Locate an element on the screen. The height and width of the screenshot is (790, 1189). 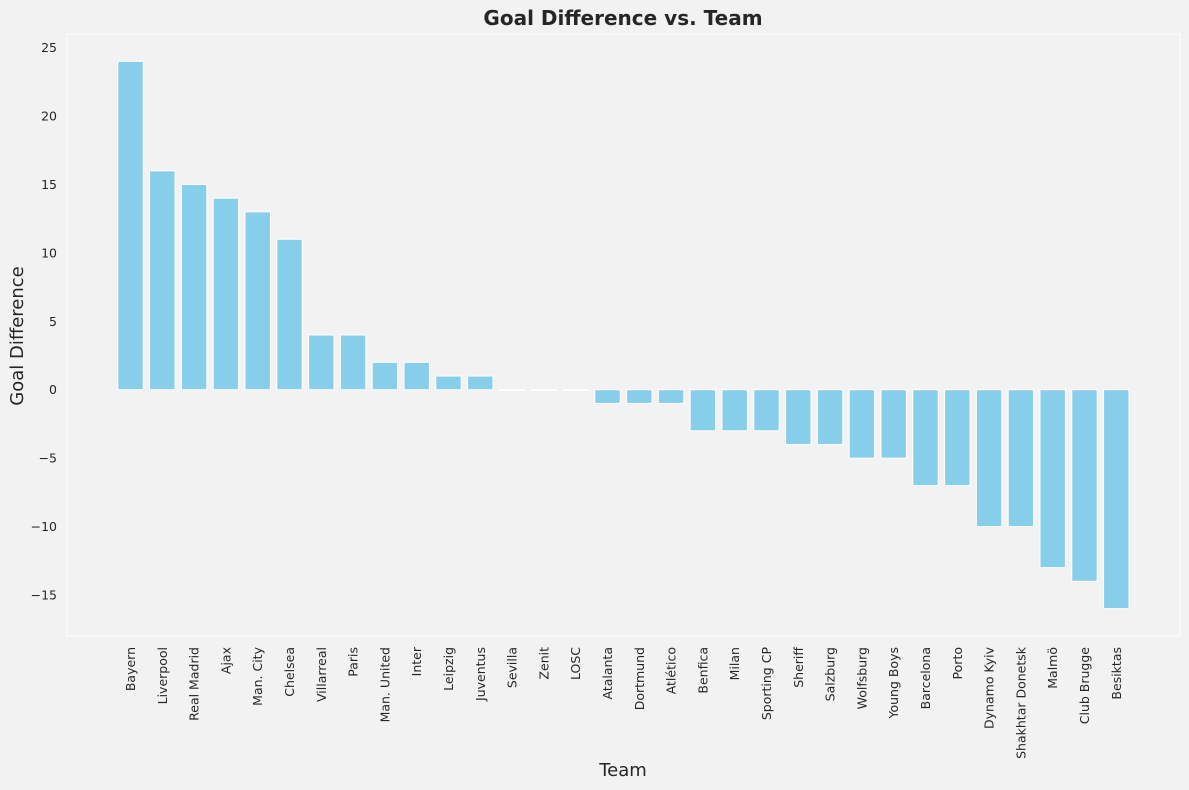
x-tick-label: Besiktas is located at coordinates (1116, 673).